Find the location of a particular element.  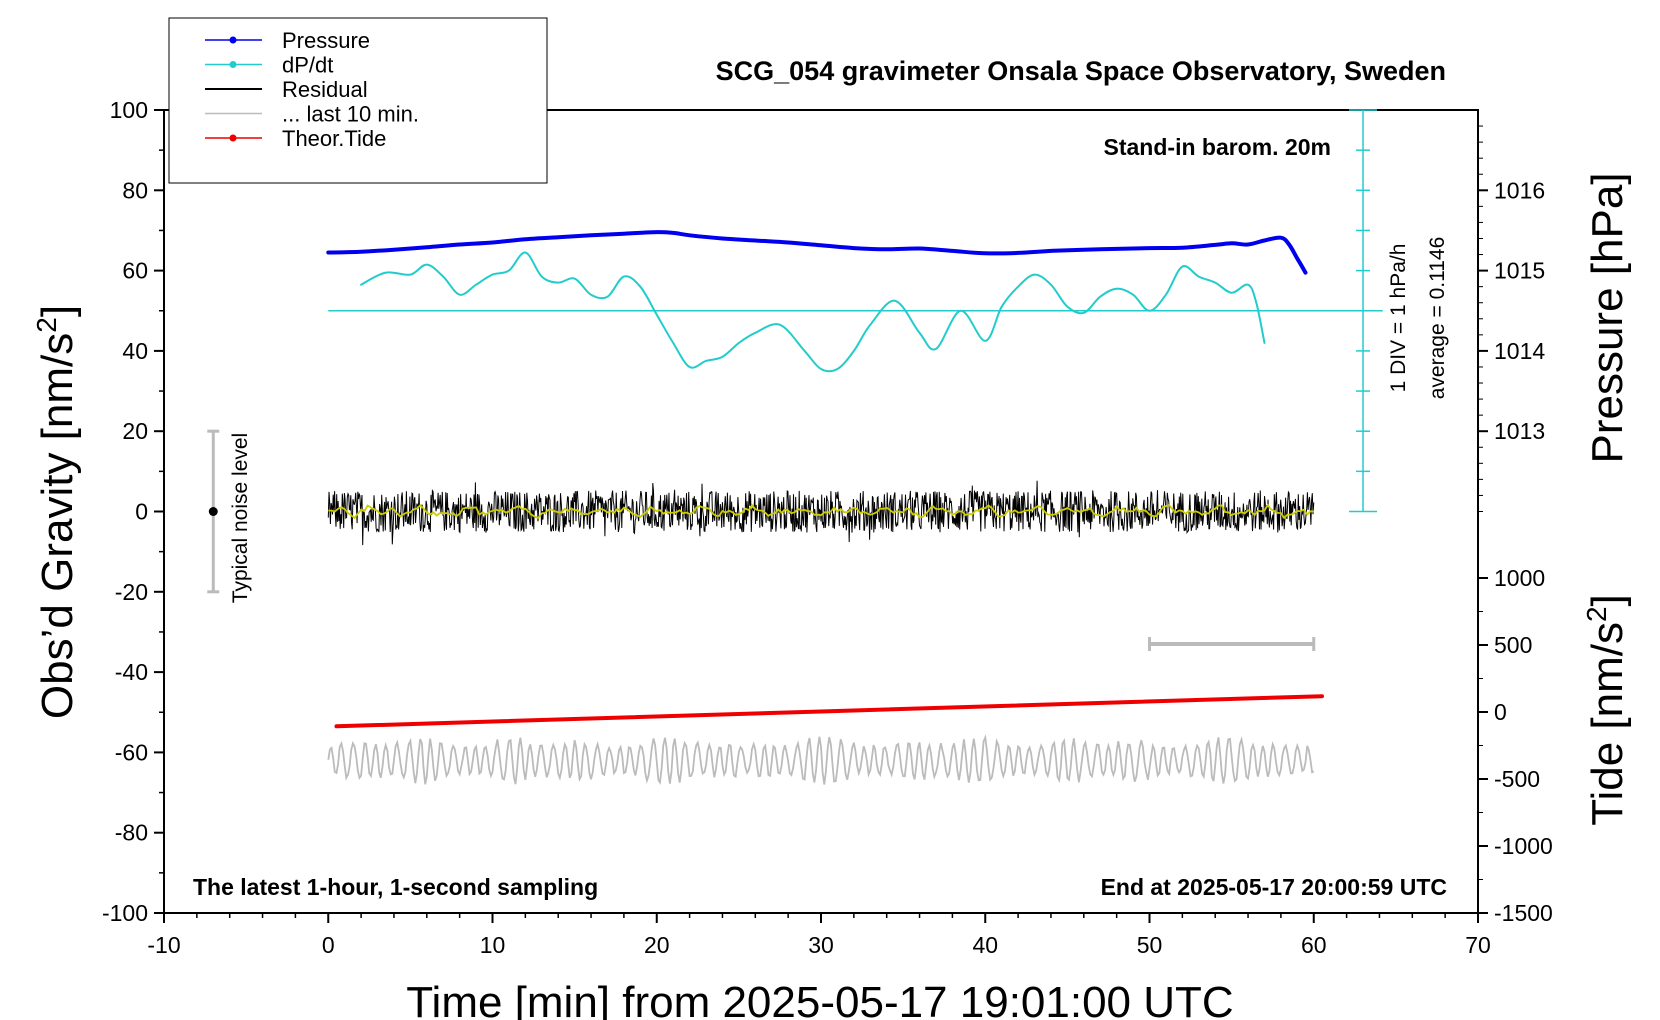

y-tick-label: -40 is located at coordinates (131, 672).